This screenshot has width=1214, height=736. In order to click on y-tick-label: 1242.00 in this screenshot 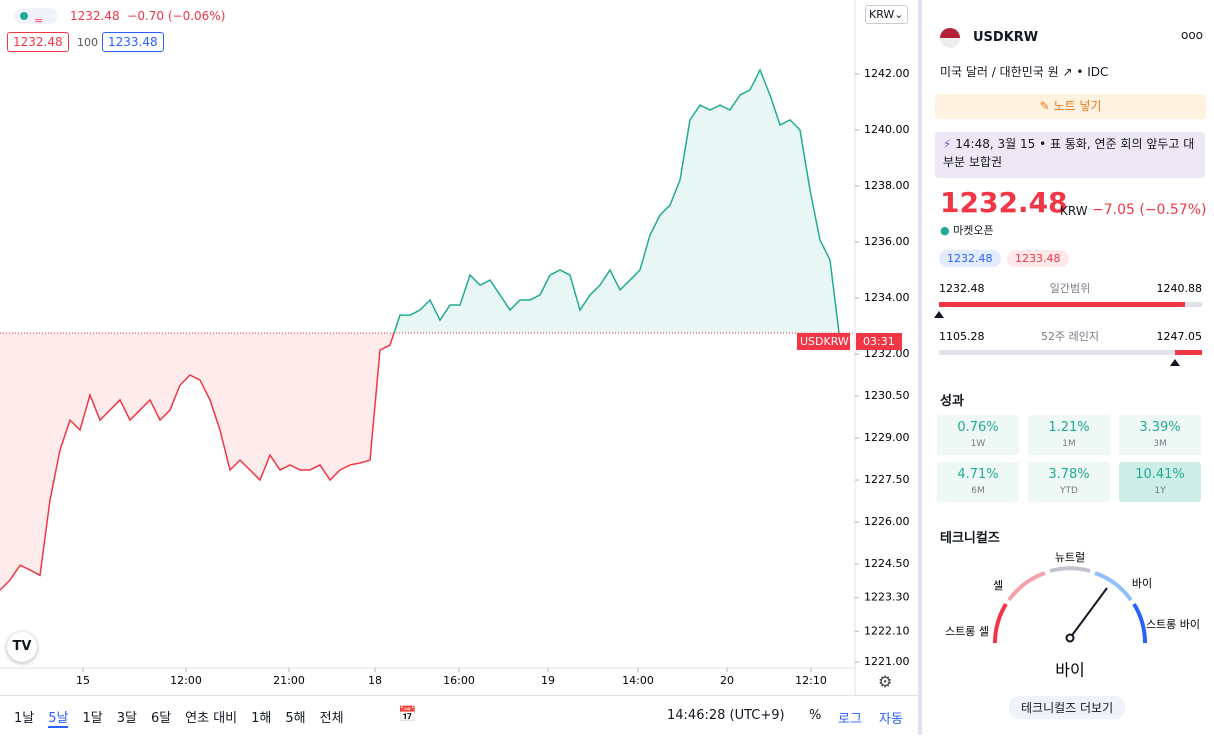, I will do `click(887, 73)`.